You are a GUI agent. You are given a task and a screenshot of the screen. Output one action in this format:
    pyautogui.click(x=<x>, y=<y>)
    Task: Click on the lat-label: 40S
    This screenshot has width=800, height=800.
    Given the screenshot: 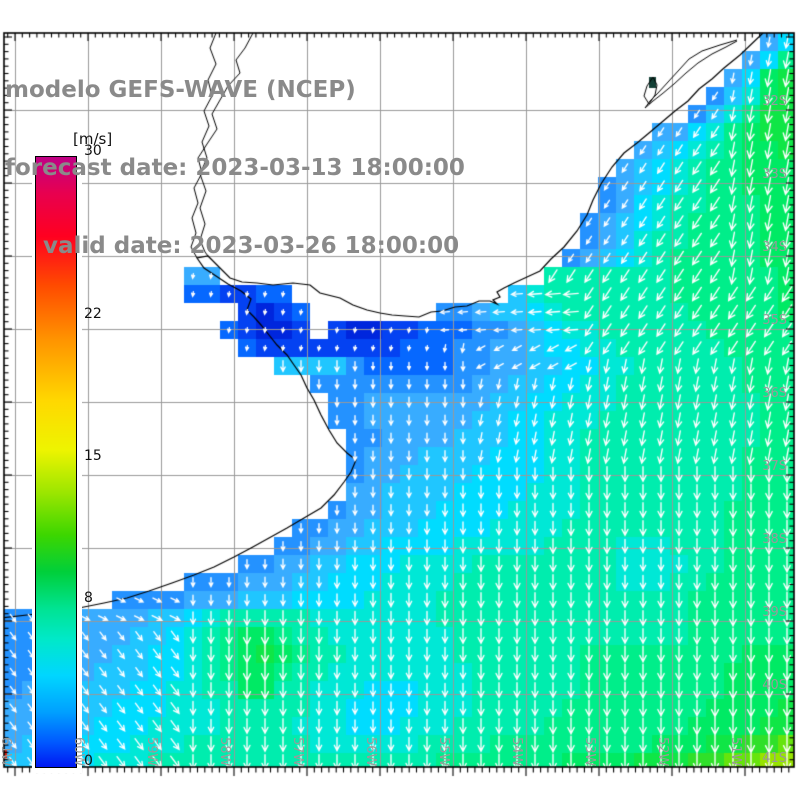 What is the action you would take?
    pyautogui.click(x=774, y=685)
    